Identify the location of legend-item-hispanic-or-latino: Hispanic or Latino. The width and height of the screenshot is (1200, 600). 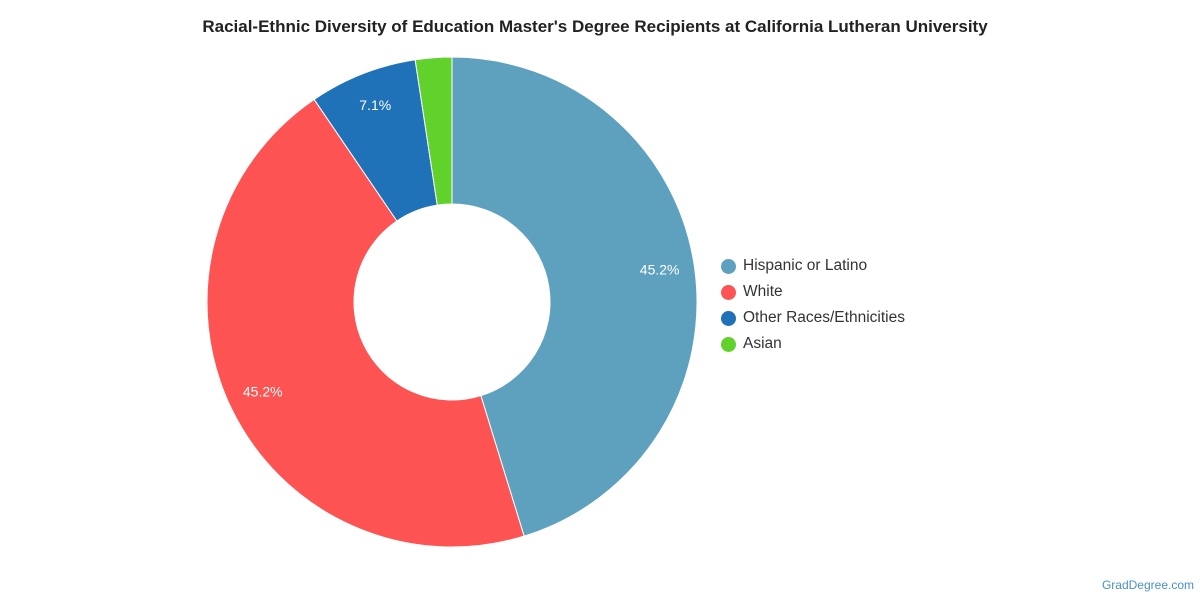
(813, 266).